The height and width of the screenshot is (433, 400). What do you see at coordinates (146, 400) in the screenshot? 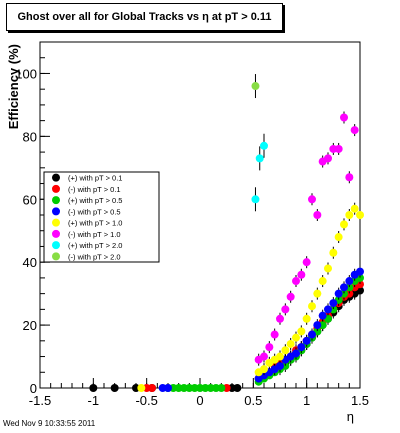
I see `x-tick-label: -0.5` at bounding box center [146, 400].